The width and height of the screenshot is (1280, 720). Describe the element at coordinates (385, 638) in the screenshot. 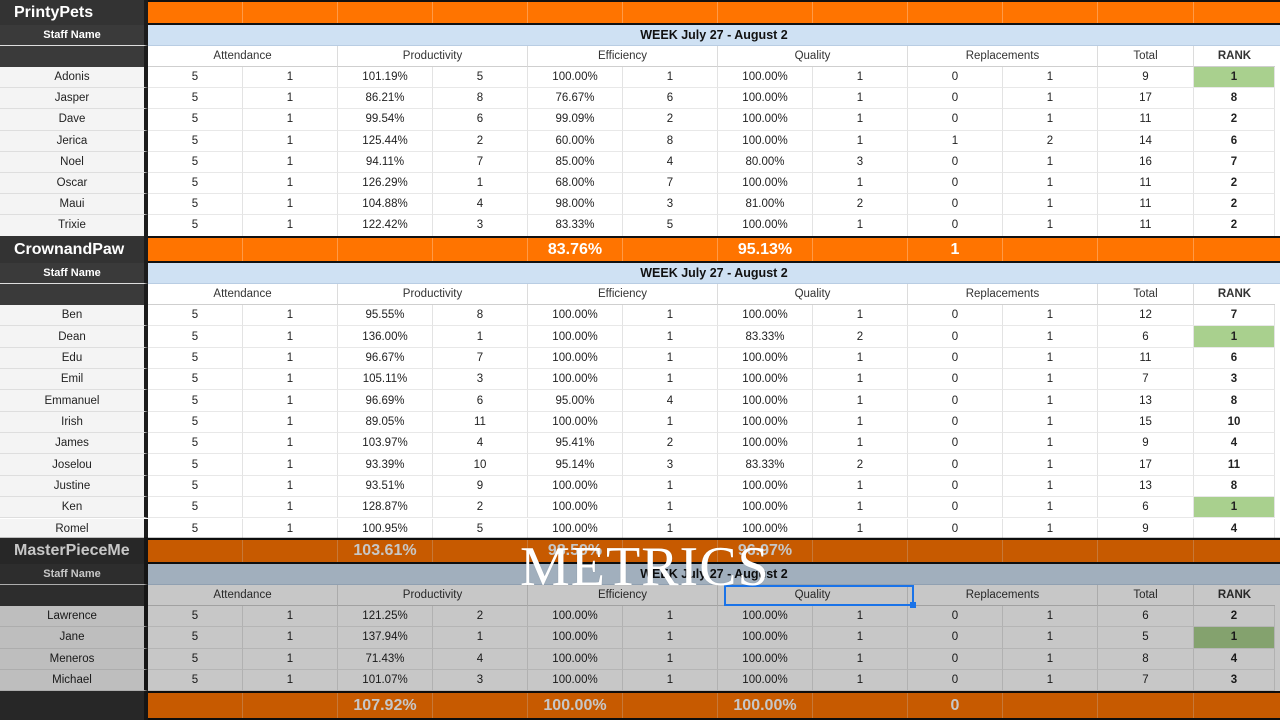

I see `data-cell: 137.94%` at that location.